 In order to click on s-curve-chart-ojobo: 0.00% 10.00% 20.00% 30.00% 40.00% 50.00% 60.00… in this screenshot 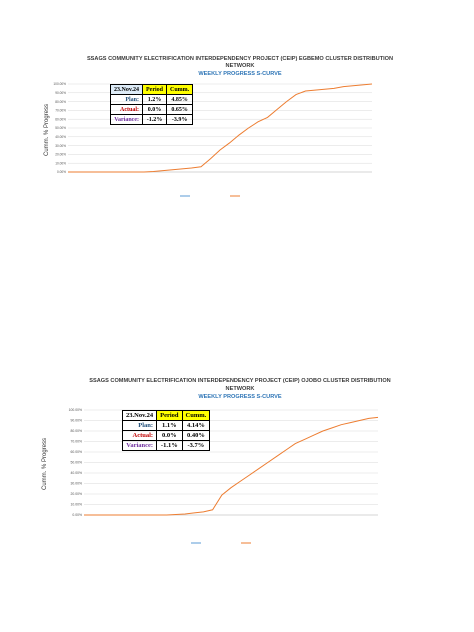, I will do `click(224, 476)`.